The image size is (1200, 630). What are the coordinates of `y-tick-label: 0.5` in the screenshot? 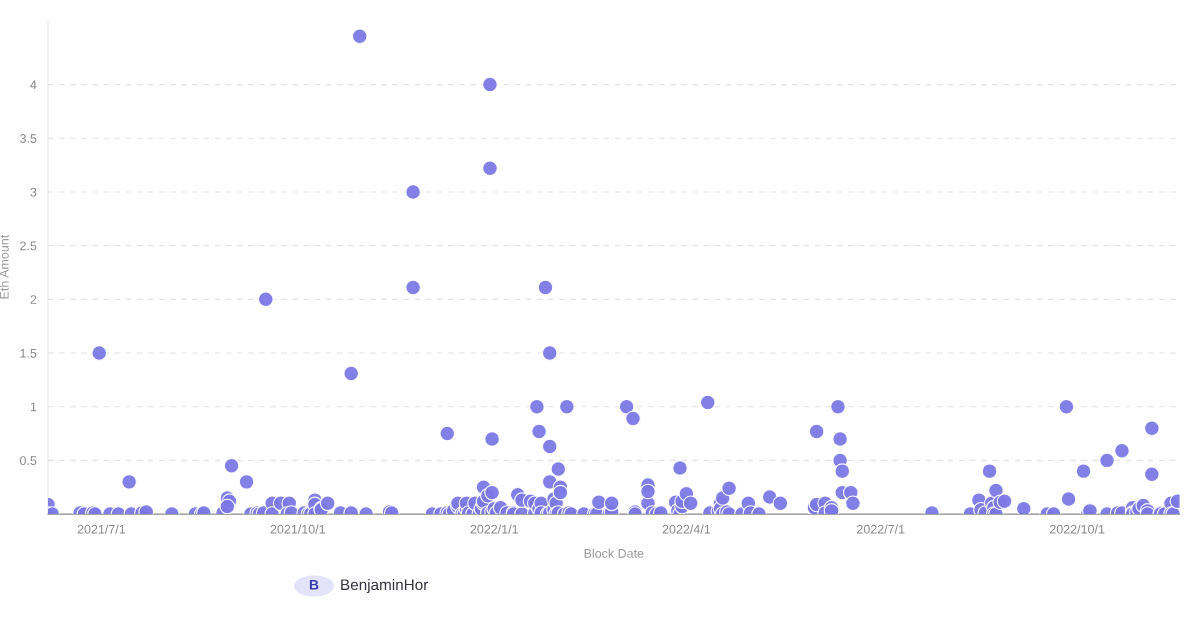 It's located at (28, 461).